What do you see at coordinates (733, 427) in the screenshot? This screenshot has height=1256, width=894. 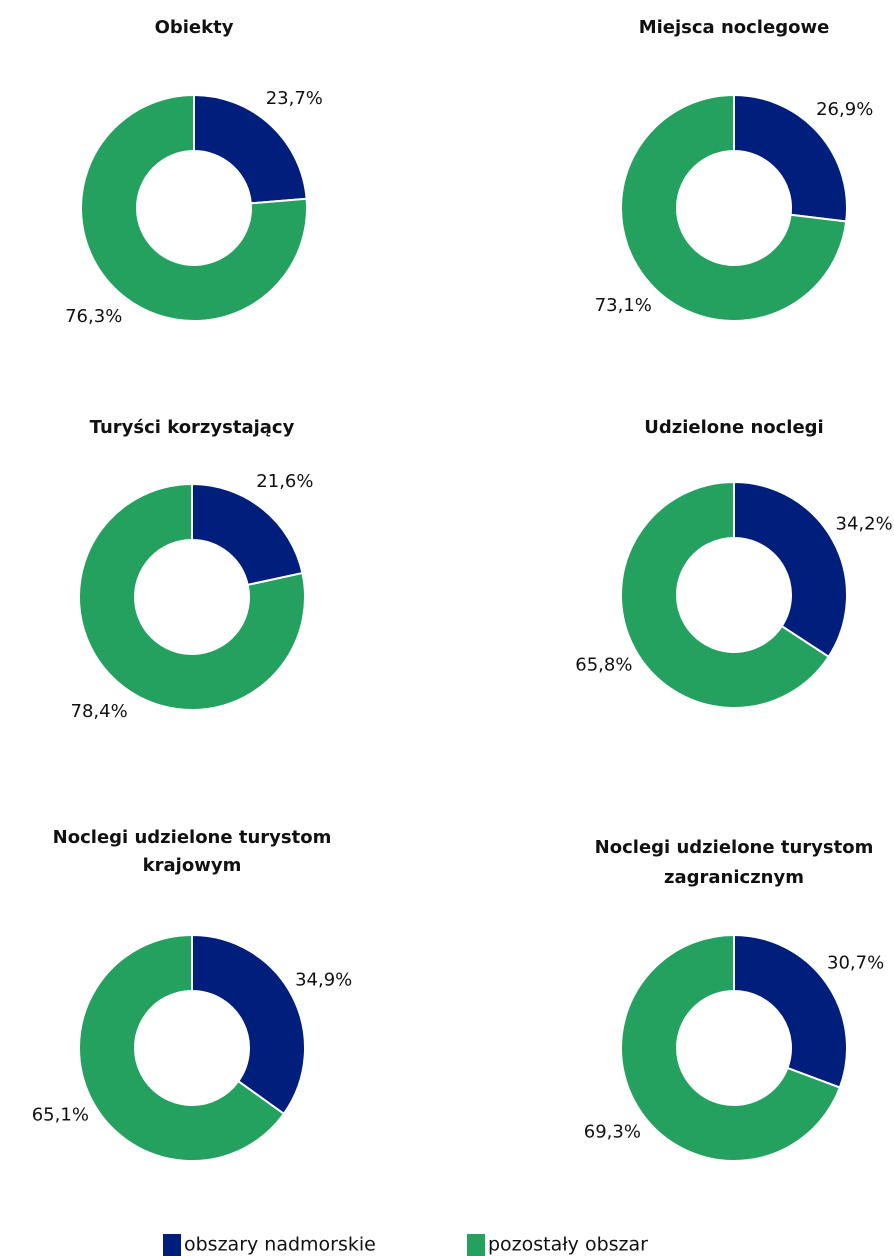 I see `chart-title: Udzielone noclegi` at bounding box center [733, 427].